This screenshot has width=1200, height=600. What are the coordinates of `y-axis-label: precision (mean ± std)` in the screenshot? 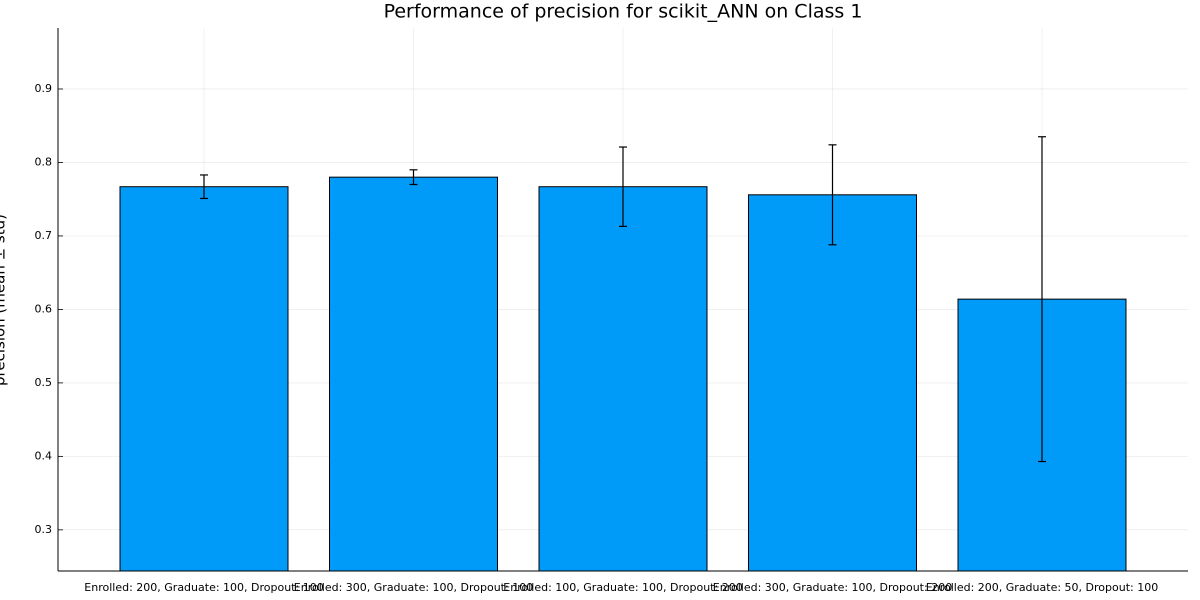 It's located at (4, 300).